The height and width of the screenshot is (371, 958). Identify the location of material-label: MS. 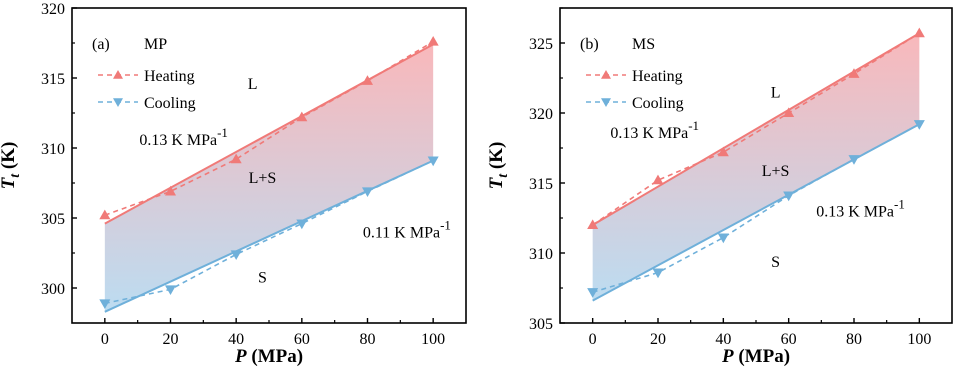
(643, 44).